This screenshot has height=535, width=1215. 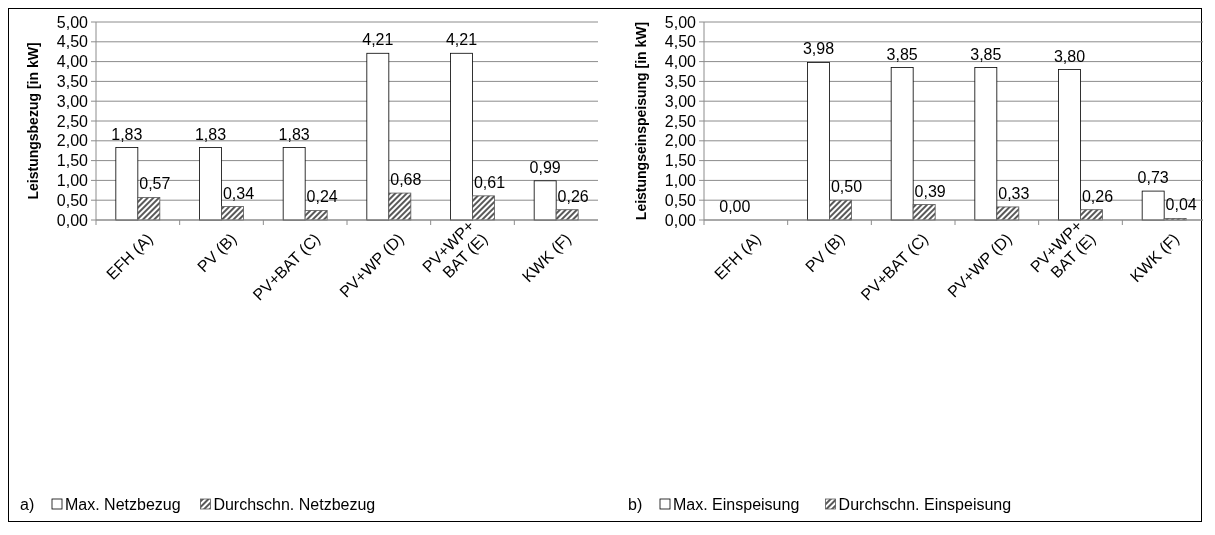 I want to click on data-label: 3,80, so click(x=1069, y=56).